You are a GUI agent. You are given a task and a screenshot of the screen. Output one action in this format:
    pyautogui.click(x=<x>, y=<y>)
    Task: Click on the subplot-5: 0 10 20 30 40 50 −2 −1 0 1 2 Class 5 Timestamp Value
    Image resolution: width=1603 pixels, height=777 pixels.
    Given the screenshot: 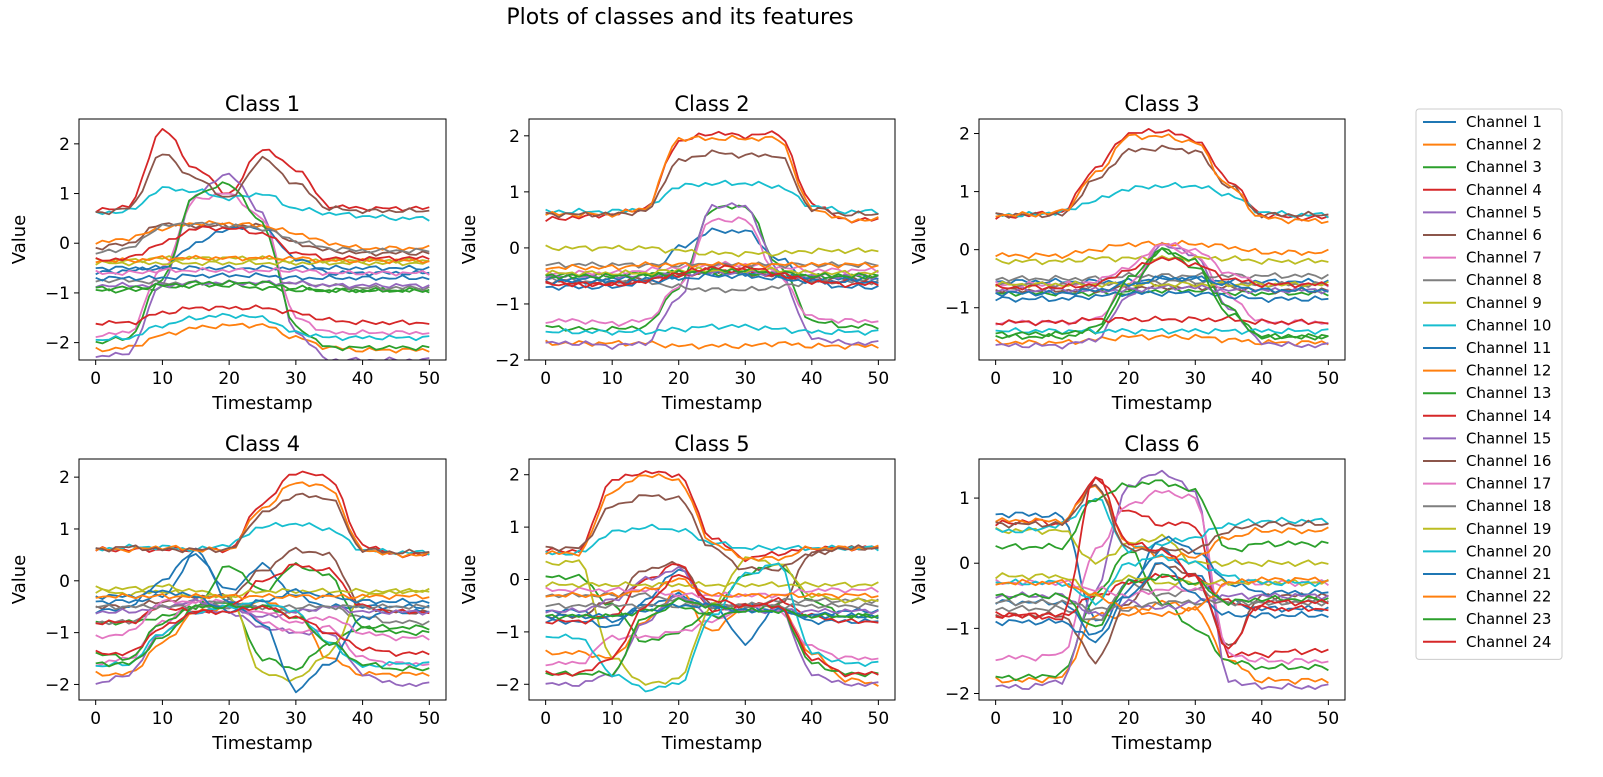 What is the action you would take?
    pyautogui.click(x=677, y=593)
    